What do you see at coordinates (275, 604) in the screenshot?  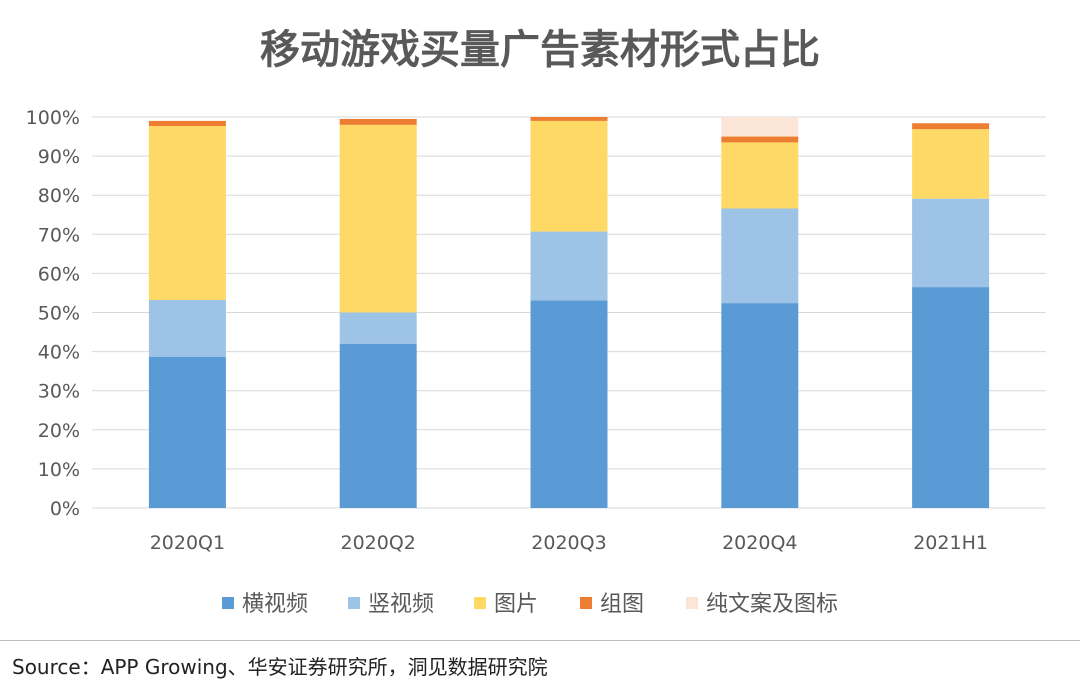 I see `legend-label: 横视频` at bounding box center [275, 604].